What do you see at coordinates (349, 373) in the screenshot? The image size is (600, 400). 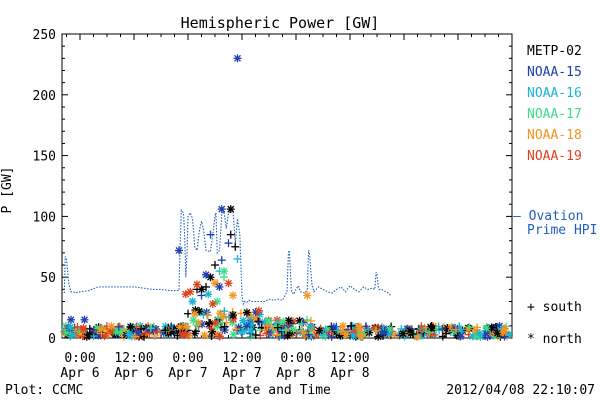 I see `x-tick-label-date: Apr 8` at bounding box center [349, 373].